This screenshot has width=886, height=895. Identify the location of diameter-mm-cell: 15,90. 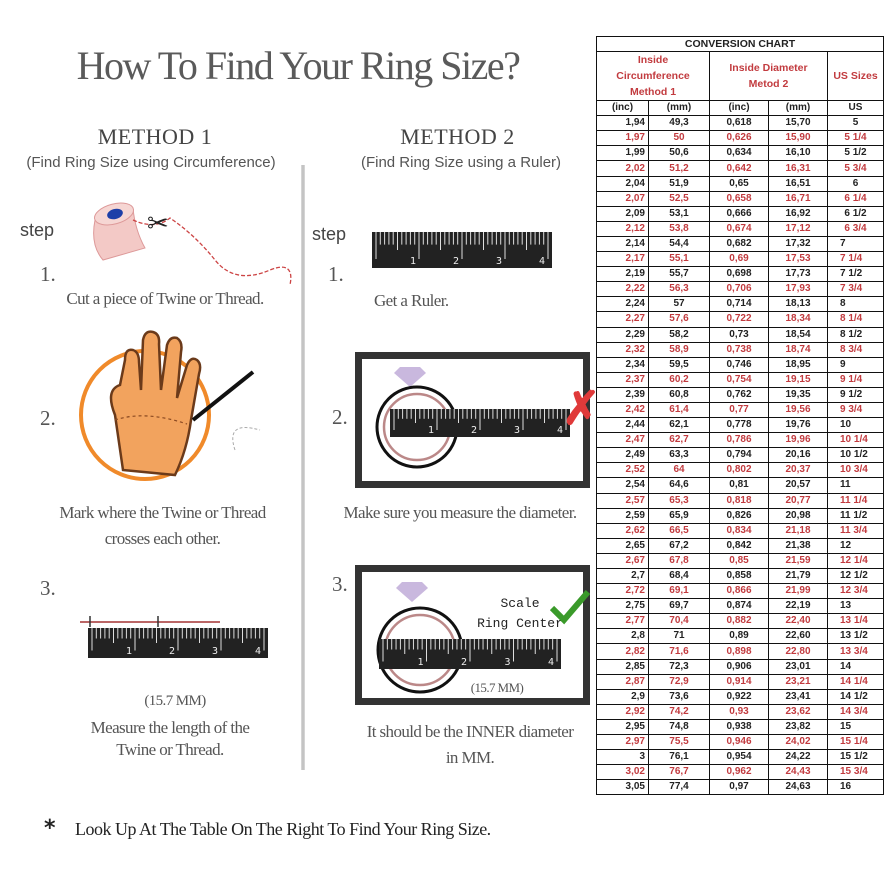
(798, 138).